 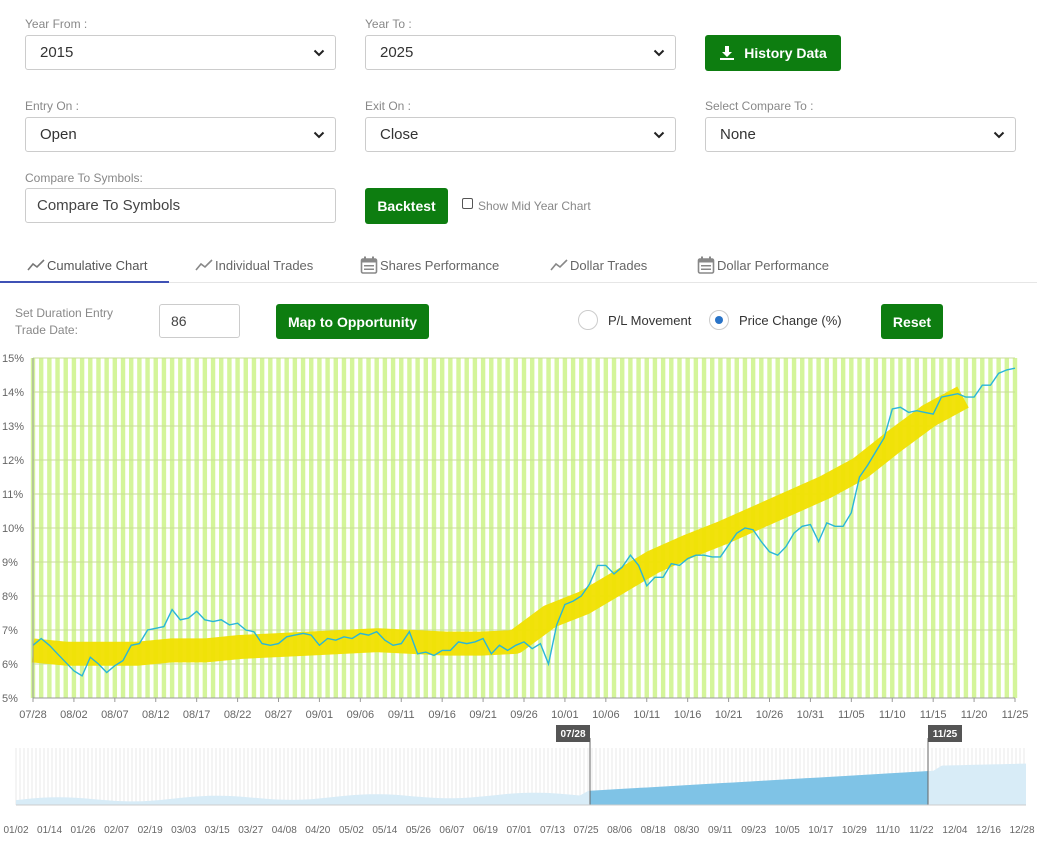 I want to click on entry-on-label: Entry On :, so click(x=52, y=106).